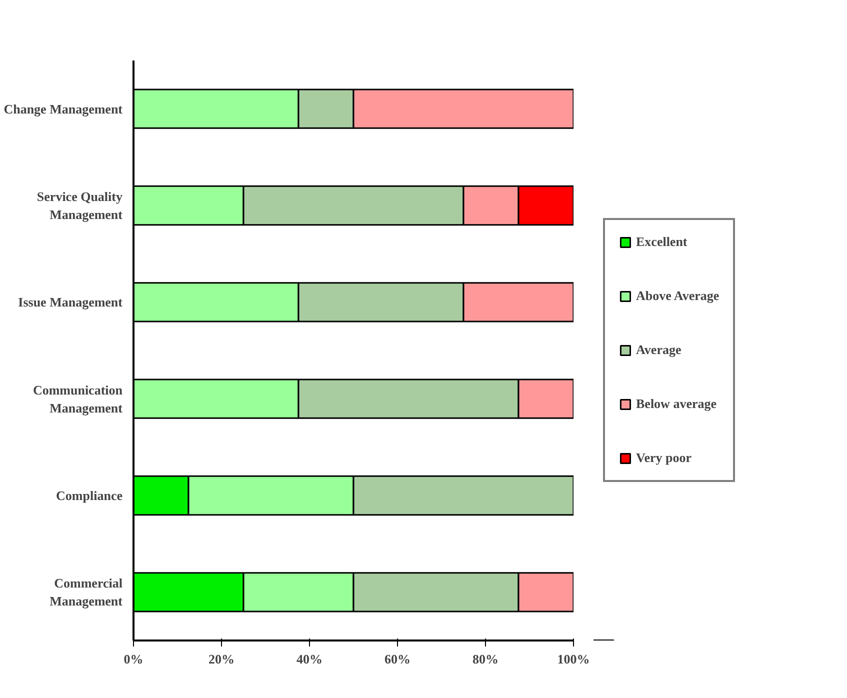  What do you see at coordinates (80, 205) in the screenshot?
I see `y-tick-label: Service Quality Management` at bounding box center [80, 205].